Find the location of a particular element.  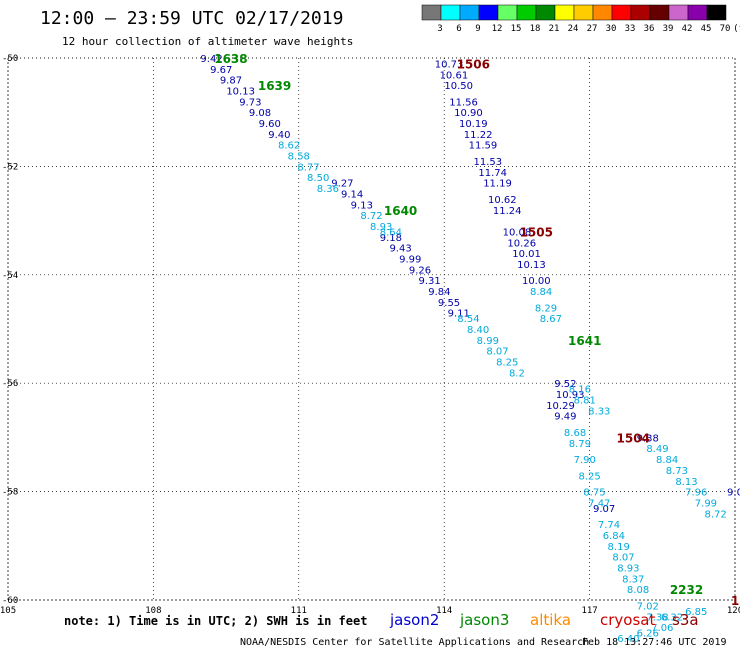

wave-height-label: 8.64 is located at coordinates (391, 232).